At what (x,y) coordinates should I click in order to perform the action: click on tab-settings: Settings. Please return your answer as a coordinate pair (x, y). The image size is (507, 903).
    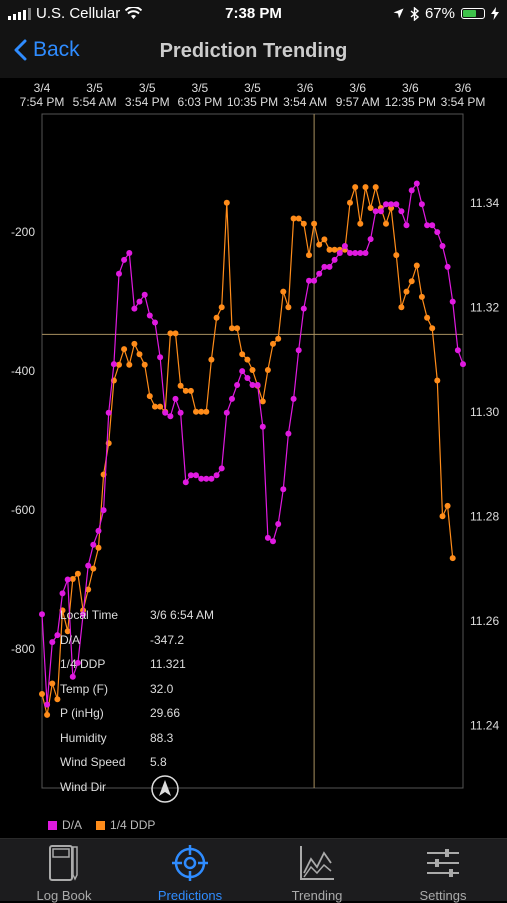
    Looking at the image, I should click on (443, 873).